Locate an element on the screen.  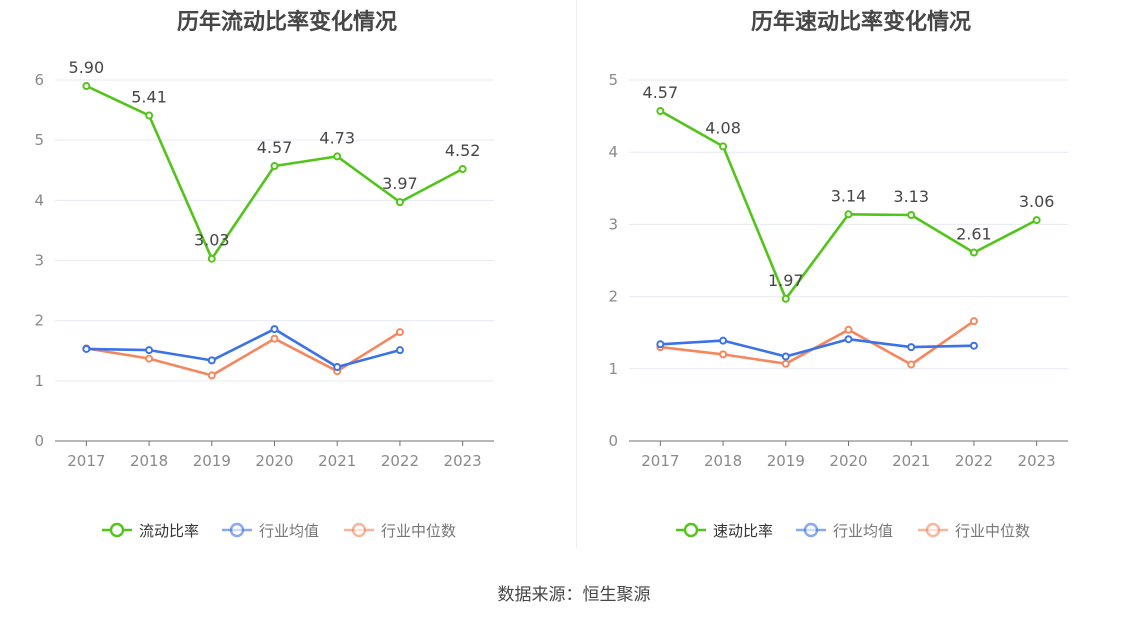
data-source-note: 数据来源：恒生聚源 is located at coordinates (574, 595).